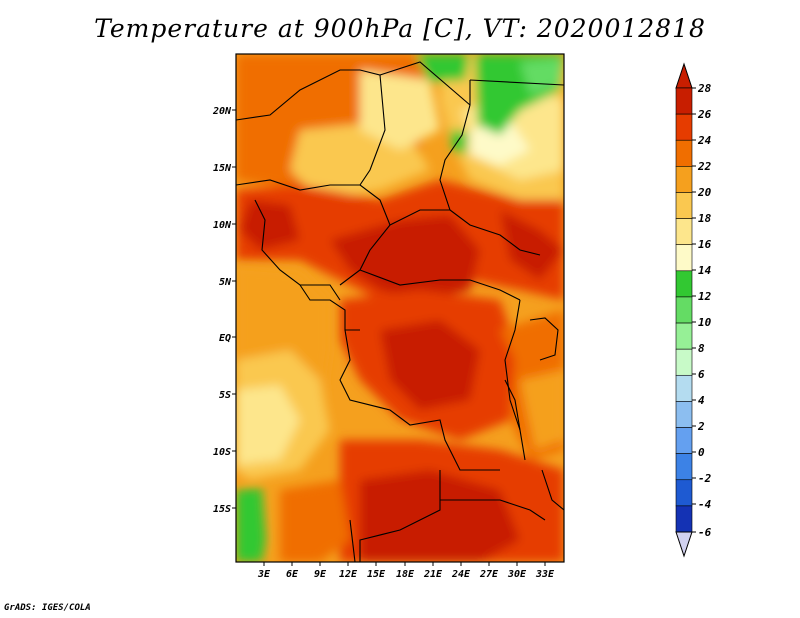  I want to click on colorbar-segments, so click(684, 310).